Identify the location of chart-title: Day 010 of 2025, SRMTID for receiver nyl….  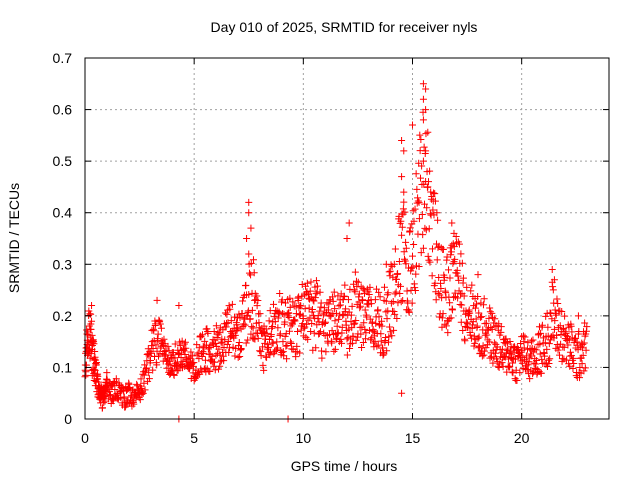
(344, 27).